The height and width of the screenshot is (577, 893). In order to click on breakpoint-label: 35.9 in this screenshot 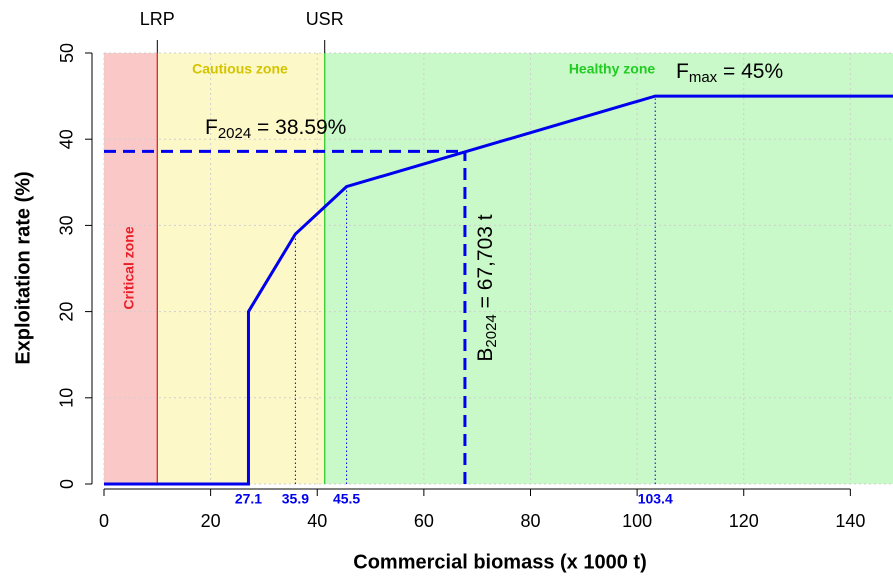, I will do `click(295, 499)`.